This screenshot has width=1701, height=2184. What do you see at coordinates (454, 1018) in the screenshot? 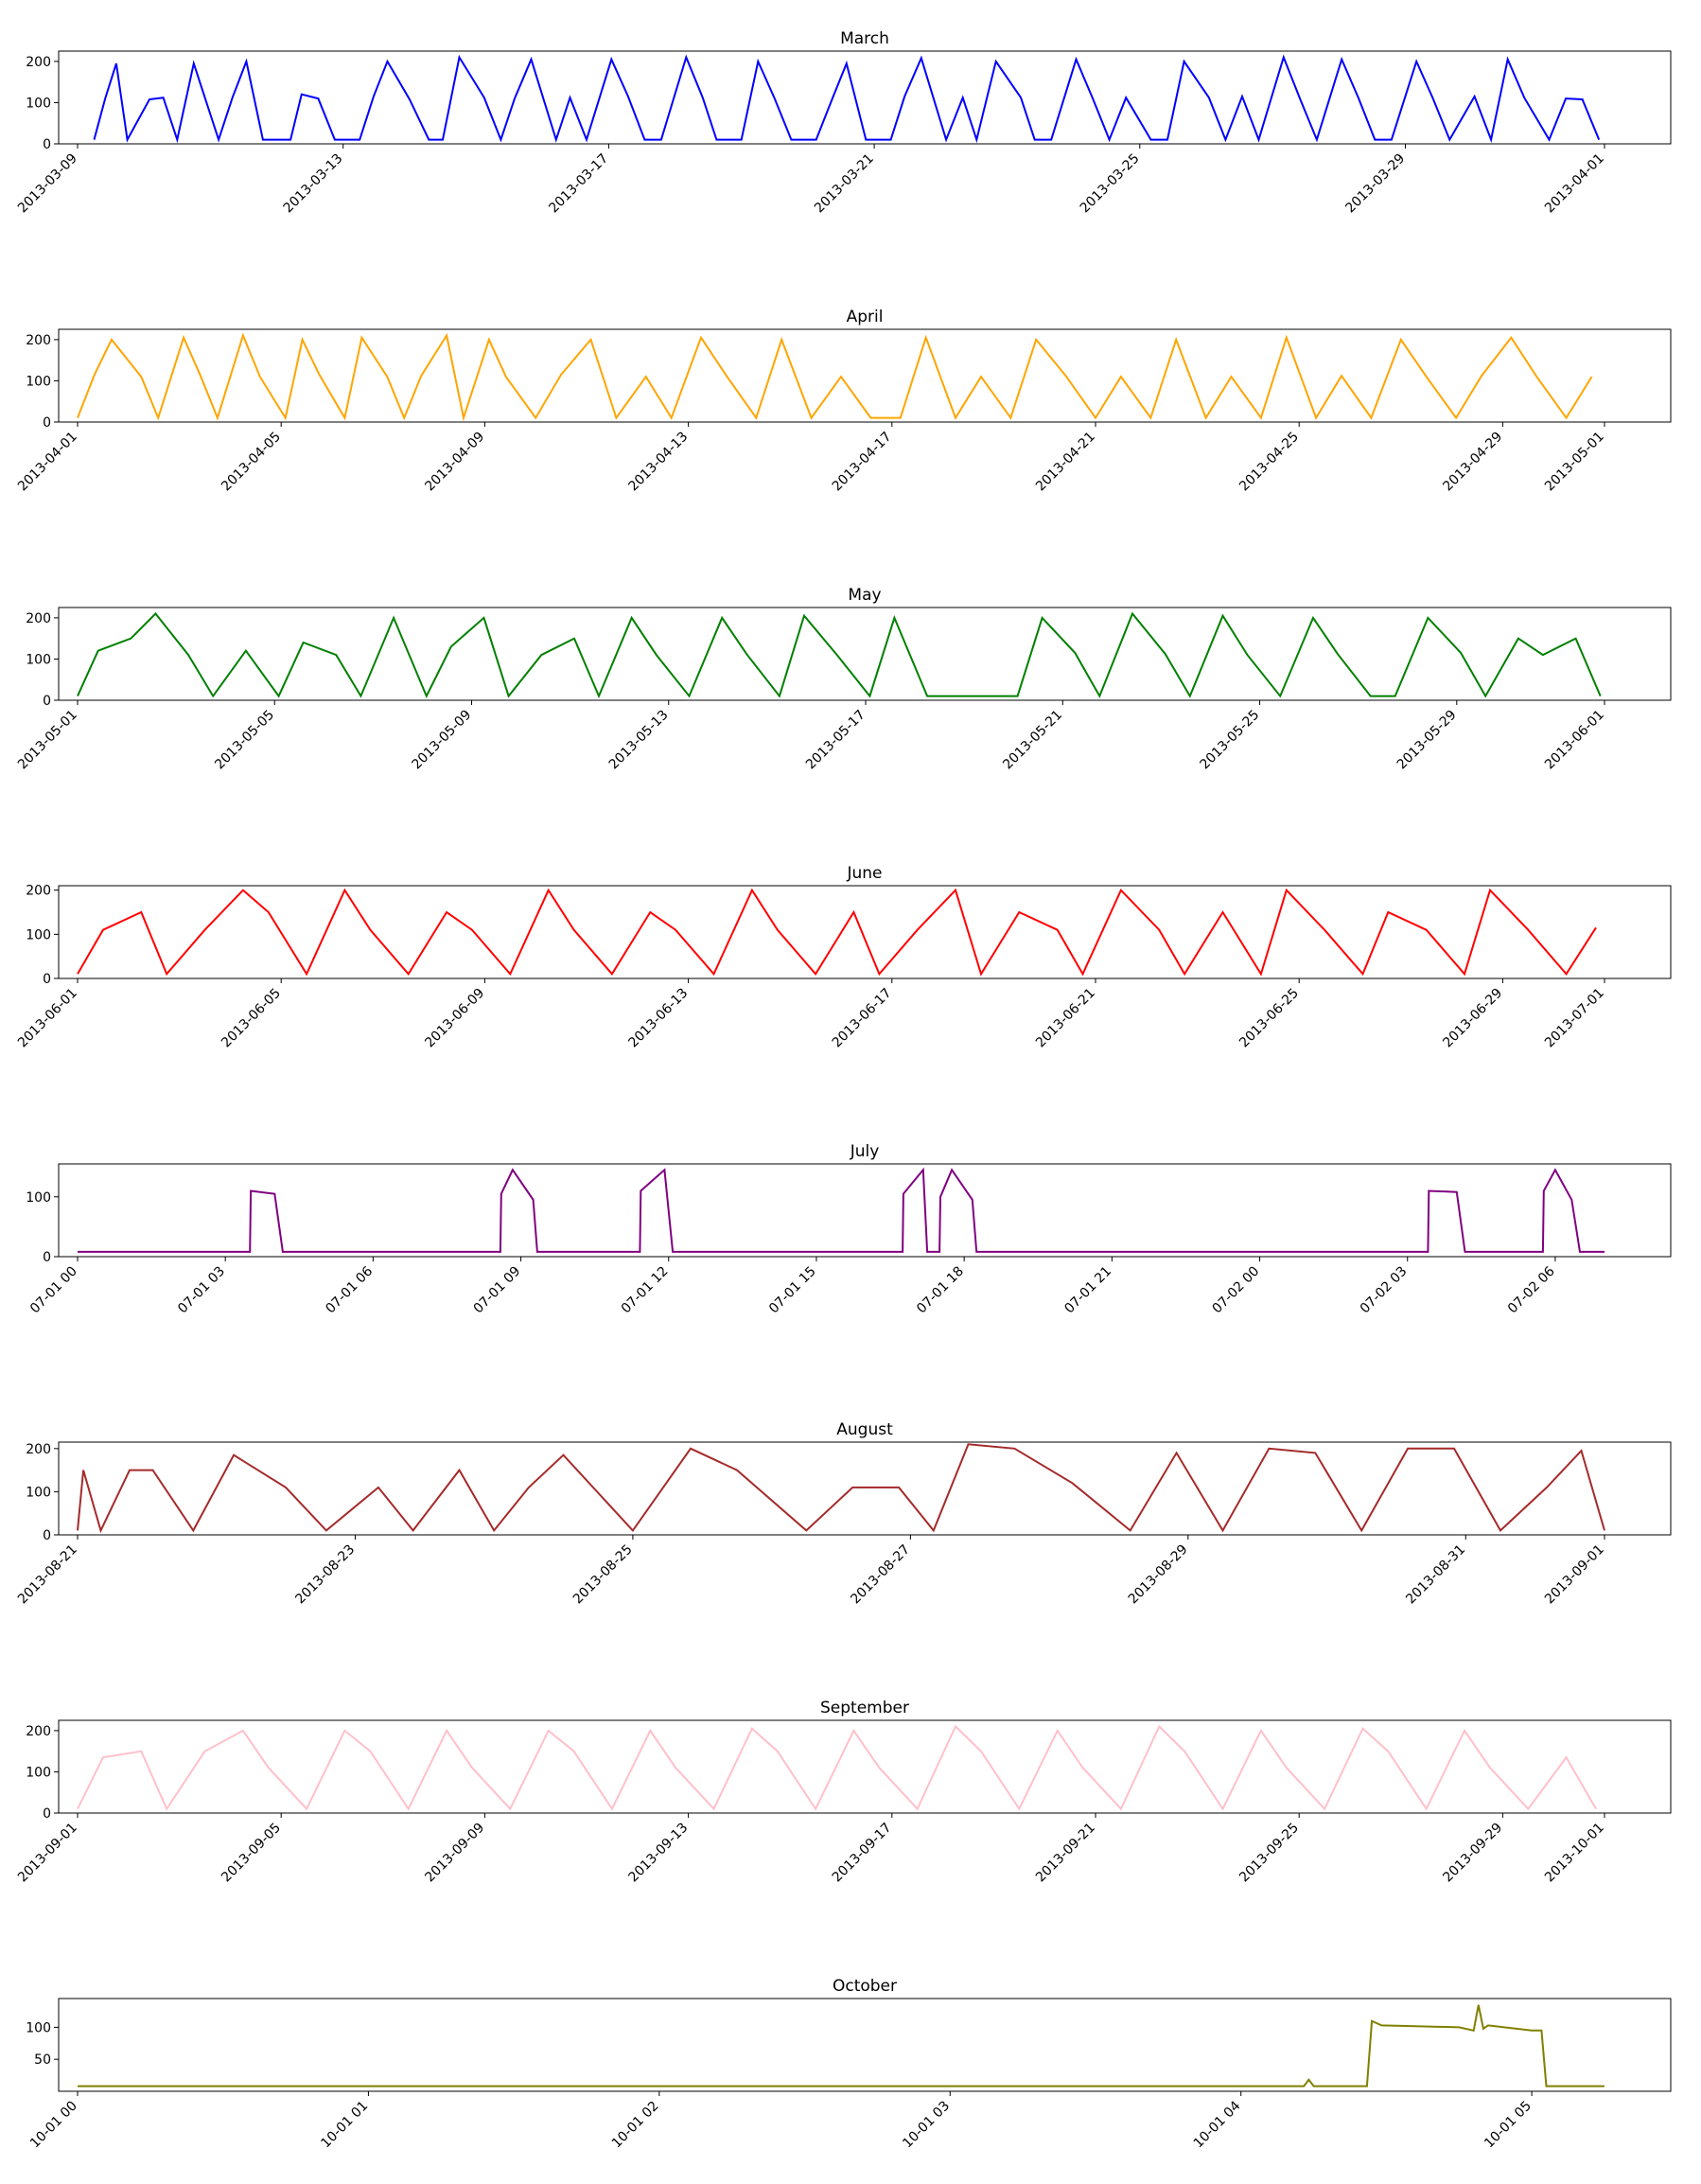
I see `x-tick-label: 2013-06-09` at bounding box center [454, 1018].